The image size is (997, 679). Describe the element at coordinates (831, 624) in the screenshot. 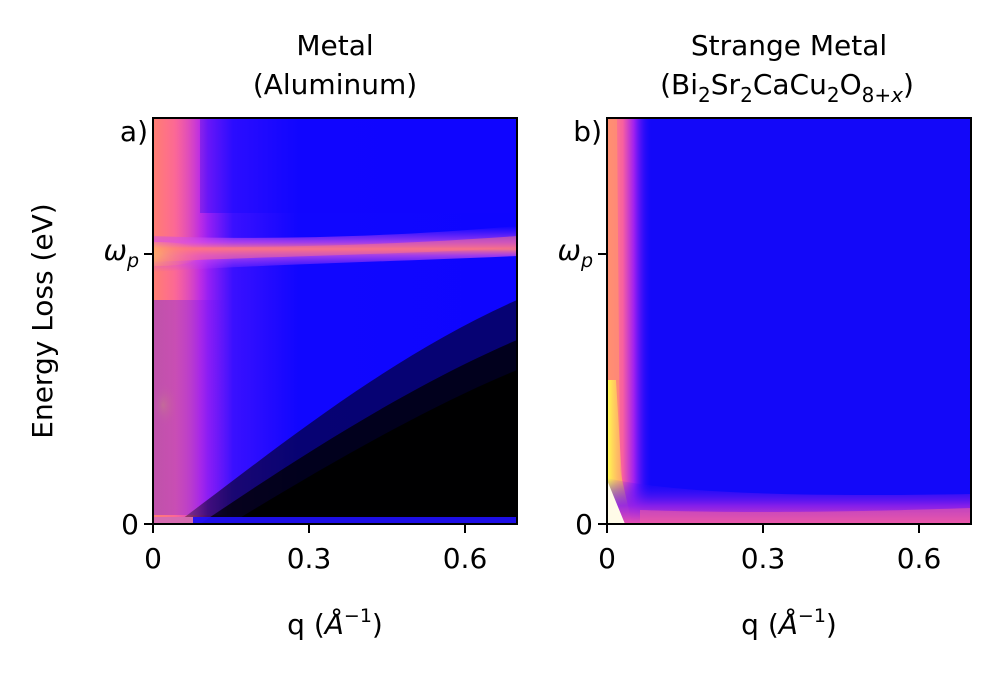

I see `panel-b-xlabel-close: )` at that location.